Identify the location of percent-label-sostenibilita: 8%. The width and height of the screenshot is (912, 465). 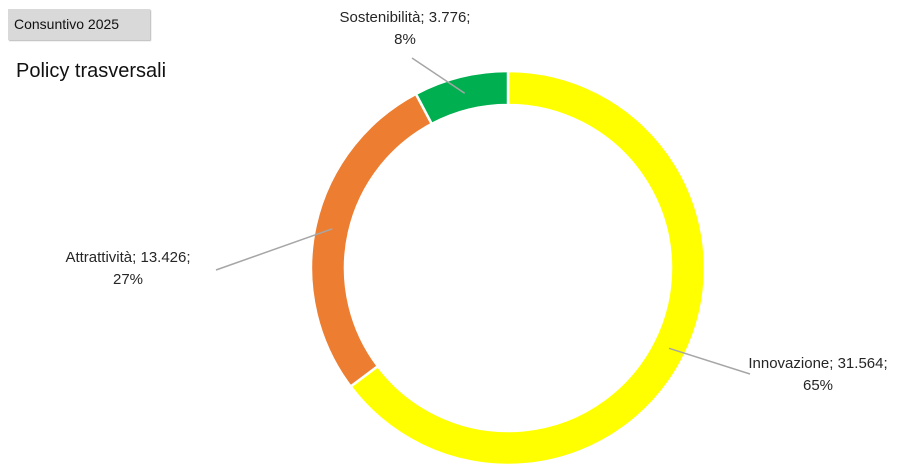
(405, 39).